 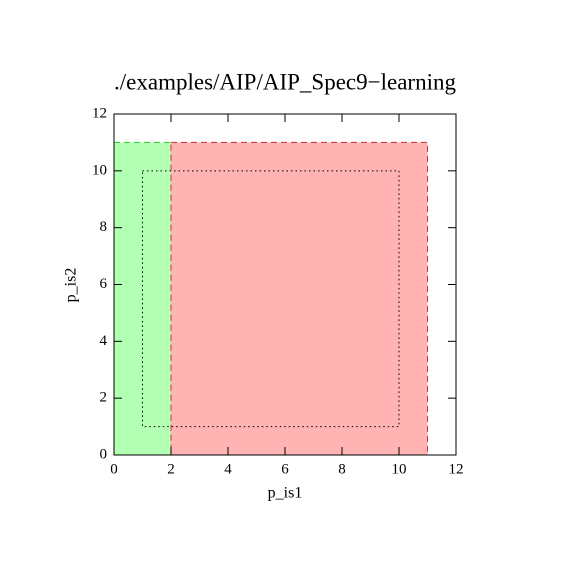 What do you see at coordinates (399, 469) in the screenshot?
I see `x-tick-label: 10` at bounding box center [399, 469].